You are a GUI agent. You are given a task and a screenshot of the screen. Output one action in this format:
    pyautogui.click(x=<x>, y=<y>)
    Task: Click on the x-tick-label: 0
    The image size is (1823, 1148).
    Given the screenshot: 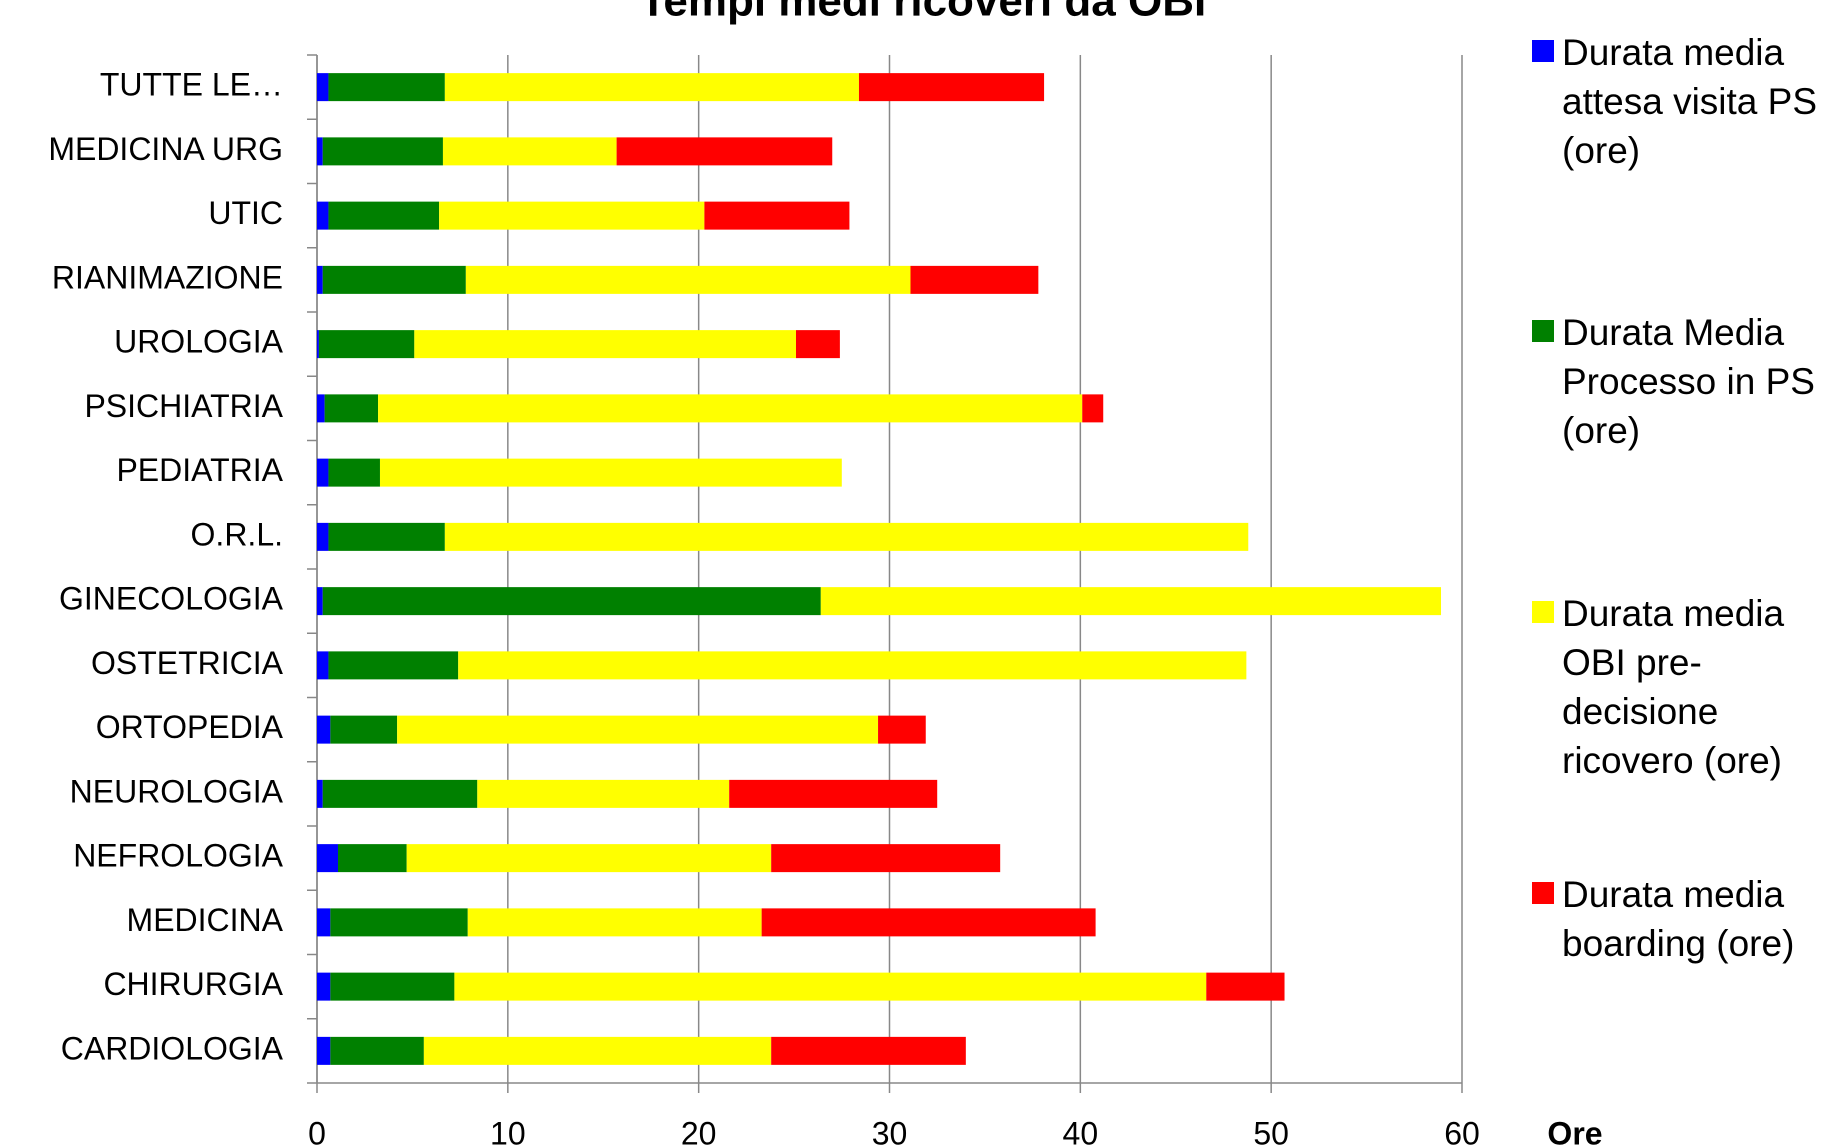 What is the action you would take?
    pyautogui.click(x=317, y=1131)
    